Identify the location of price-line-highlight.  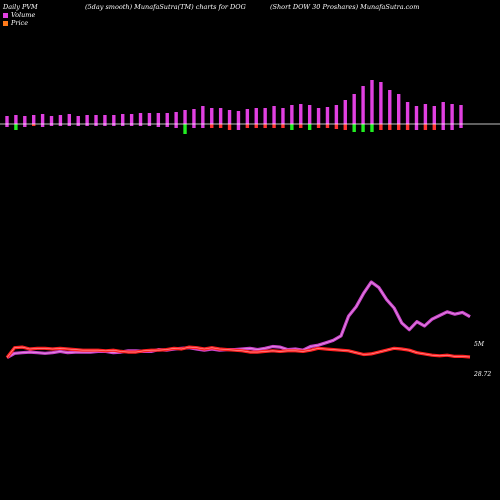
(238, 352).